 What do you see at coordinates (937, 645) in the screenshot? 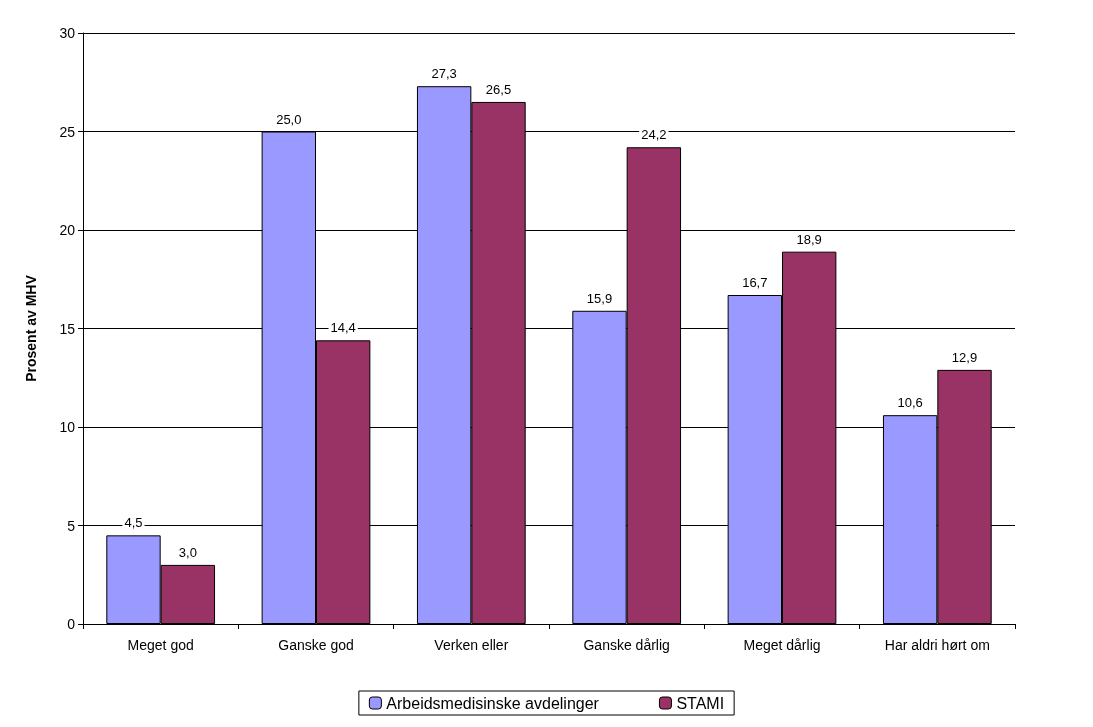
I see `x-tick-label: Har aldri hørt om` at bounding box center [937, 645].